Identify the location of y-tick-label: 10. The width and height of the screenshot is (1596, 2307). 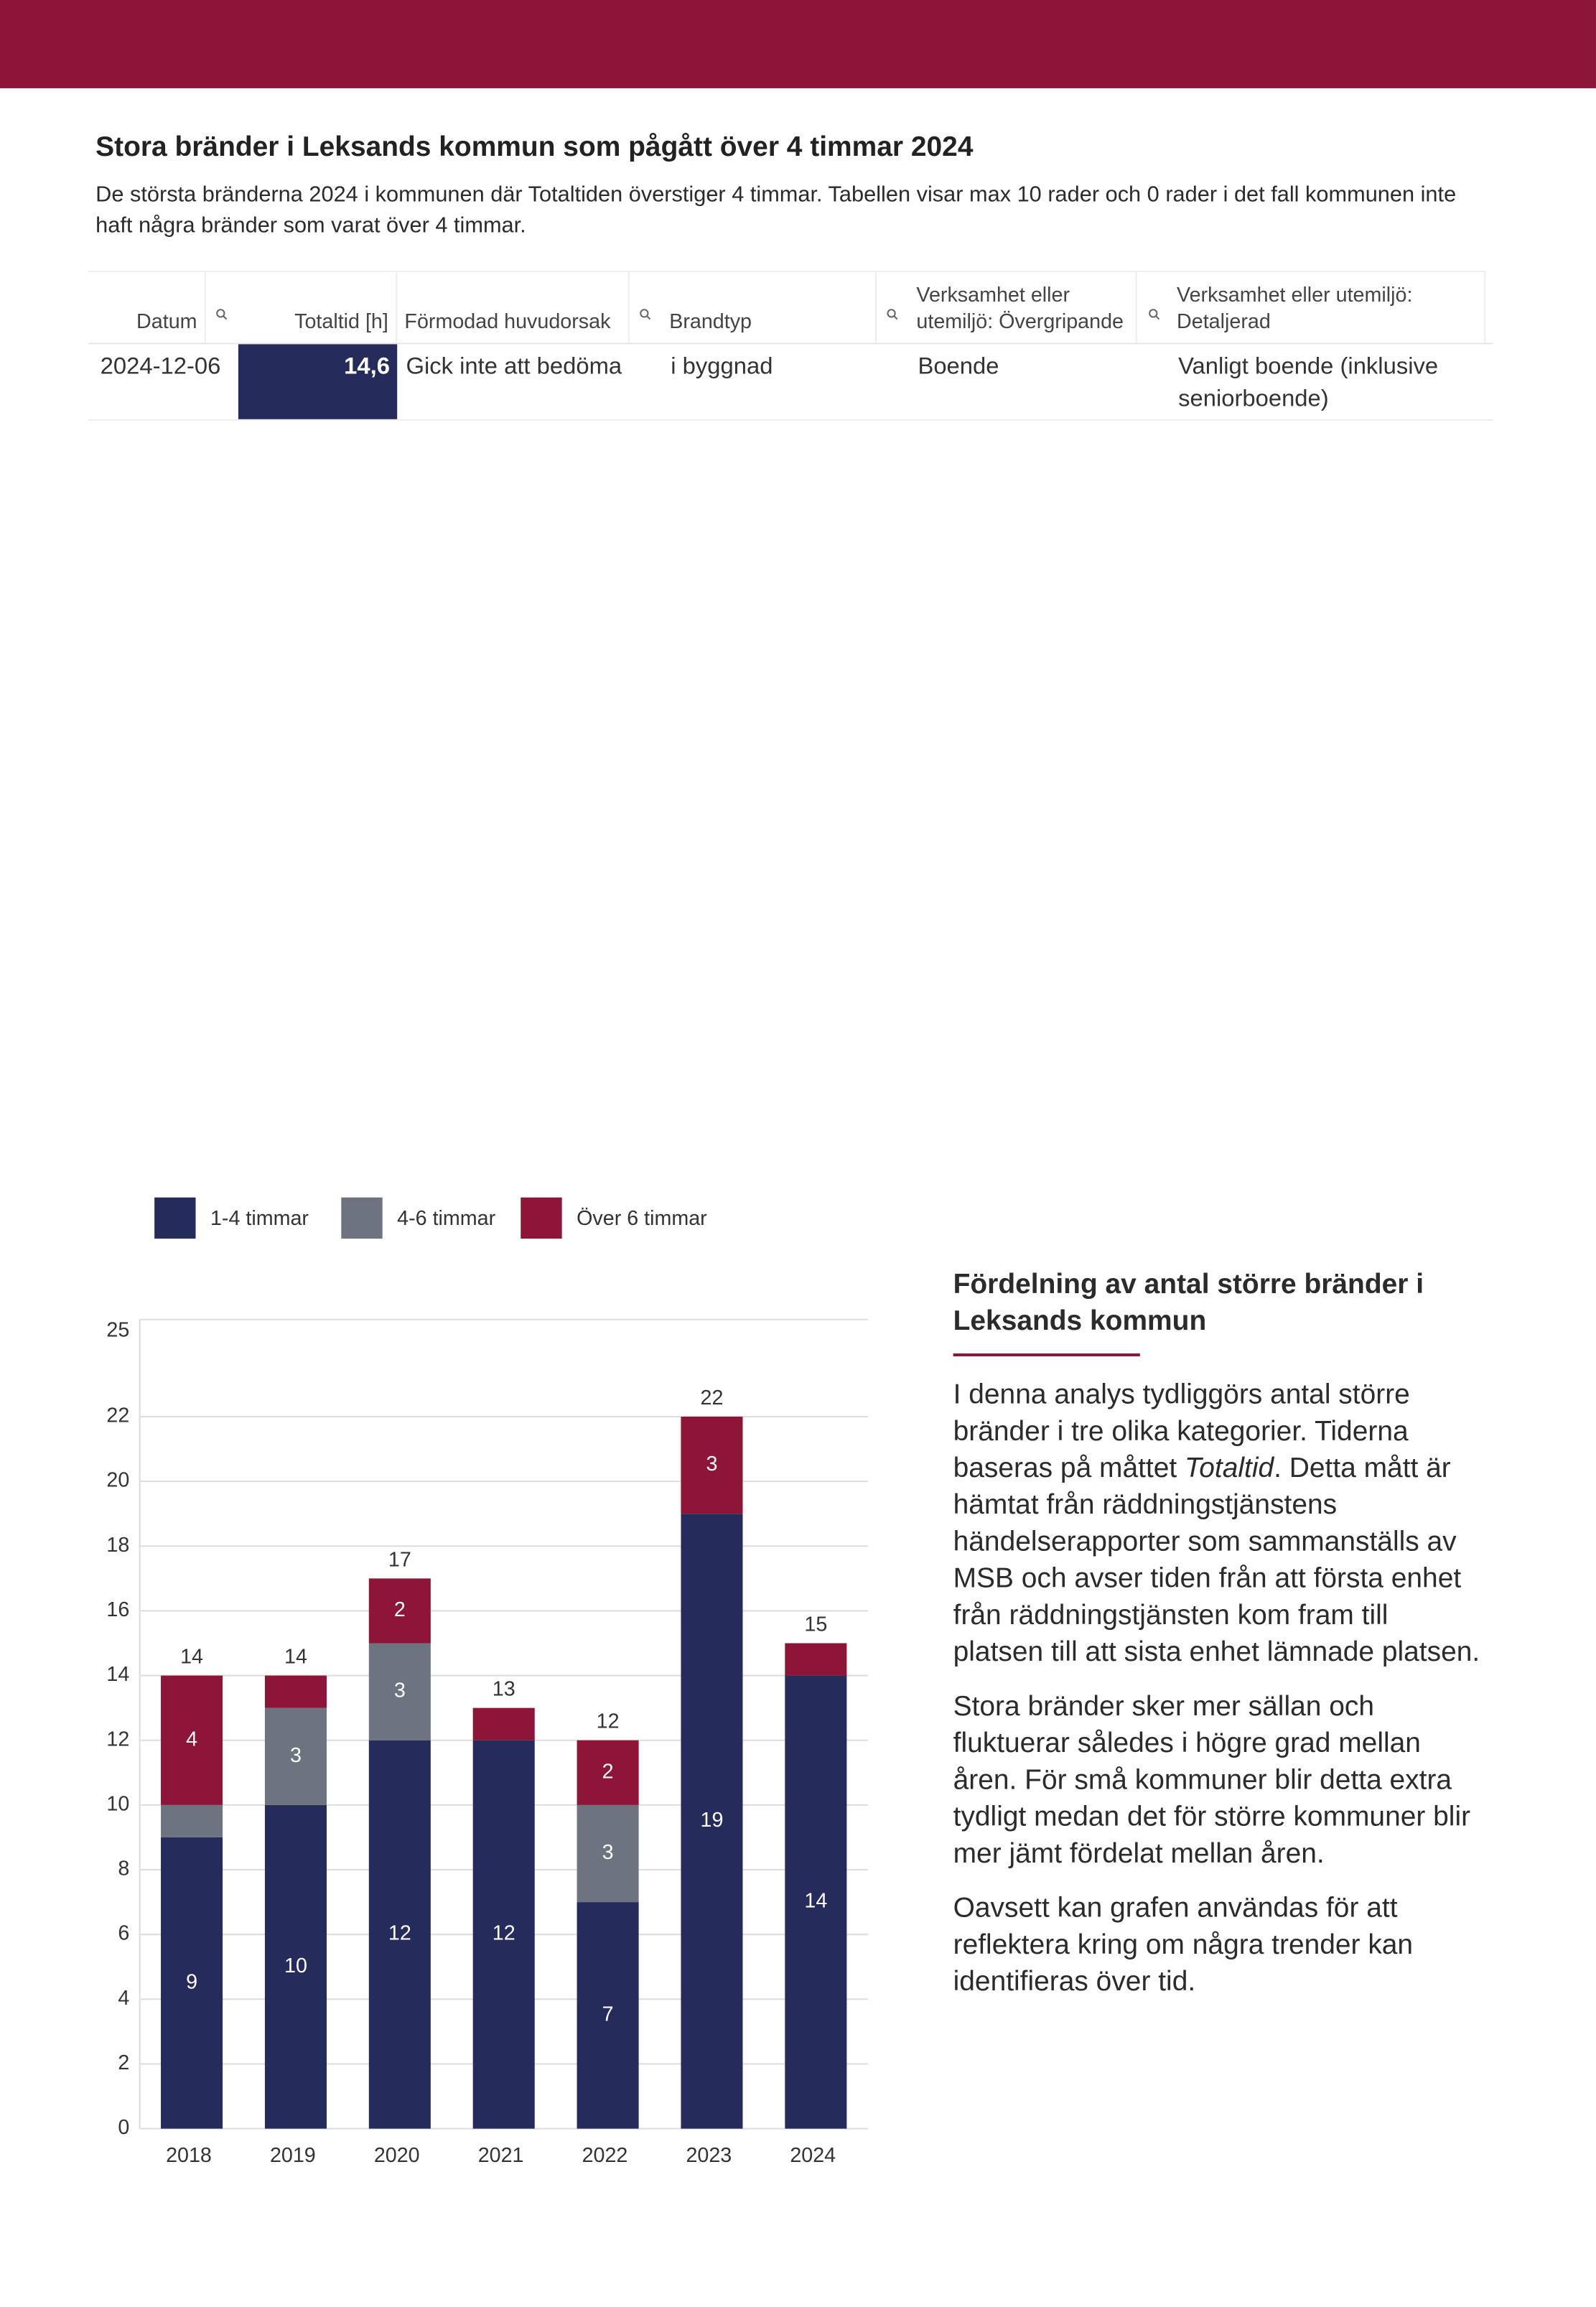
(117, 1803).